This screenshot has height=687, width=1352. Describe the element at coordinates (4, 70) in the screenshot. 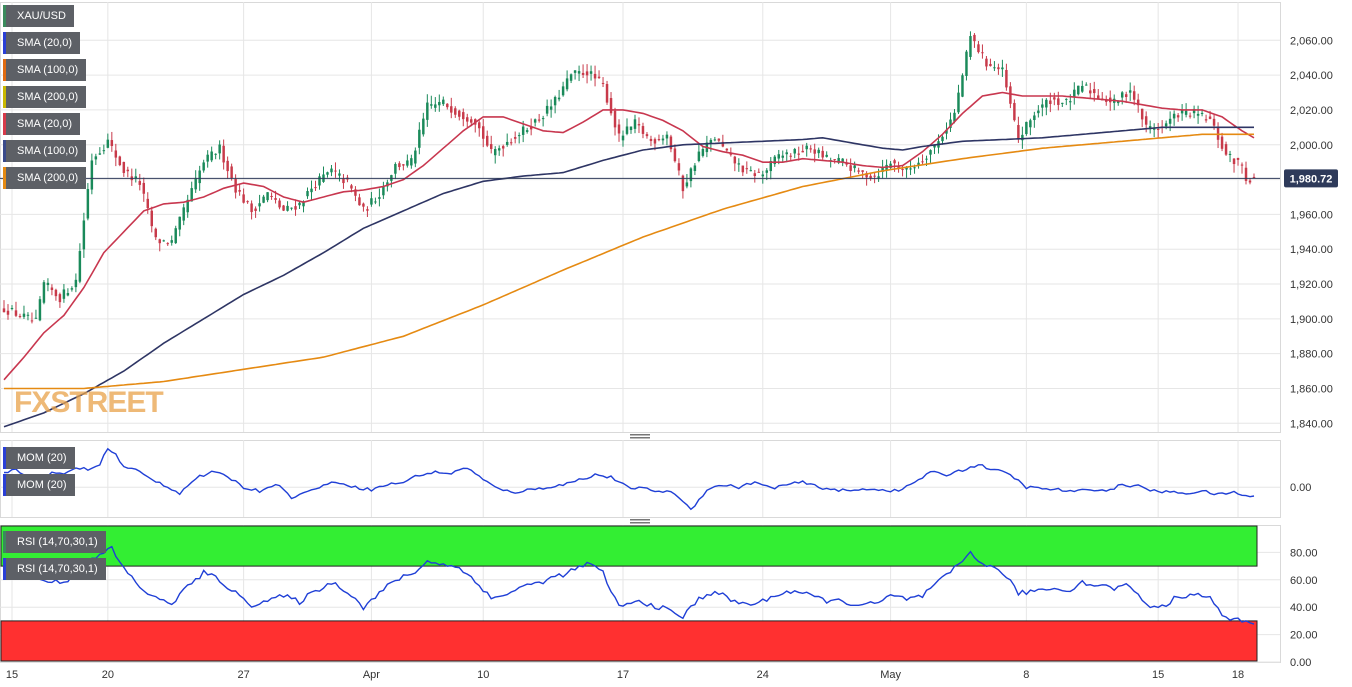

I see `legend-swatch` at that location.